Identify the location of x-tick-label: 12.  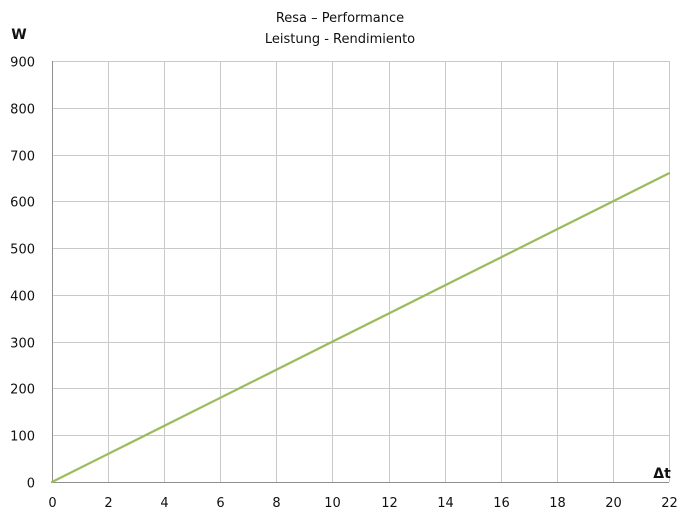
(389, 503).